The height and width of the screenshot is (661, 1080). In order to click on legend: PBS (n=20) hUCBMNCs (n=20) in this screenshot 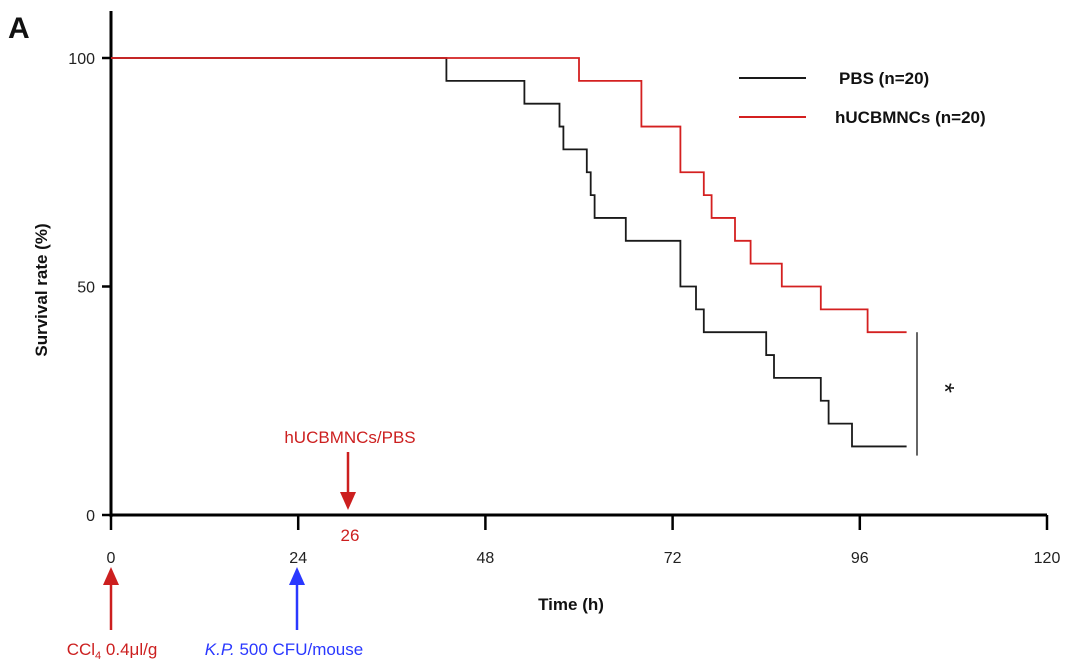, I will do `click(862, 98)`.